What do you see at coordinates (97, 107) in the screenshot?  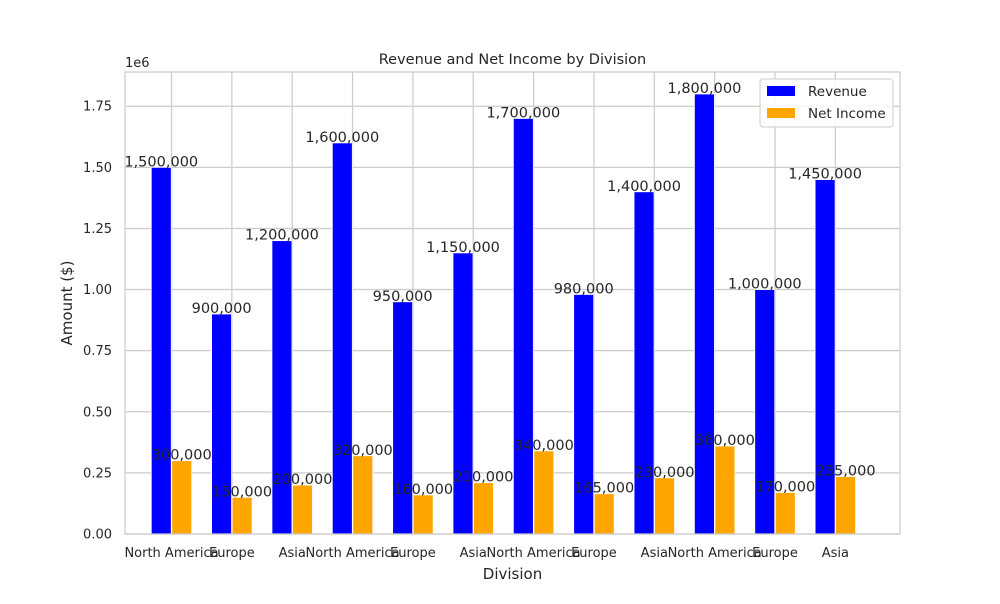 I see `y-tick-label: 1.75` at bounding box center [97, 107].